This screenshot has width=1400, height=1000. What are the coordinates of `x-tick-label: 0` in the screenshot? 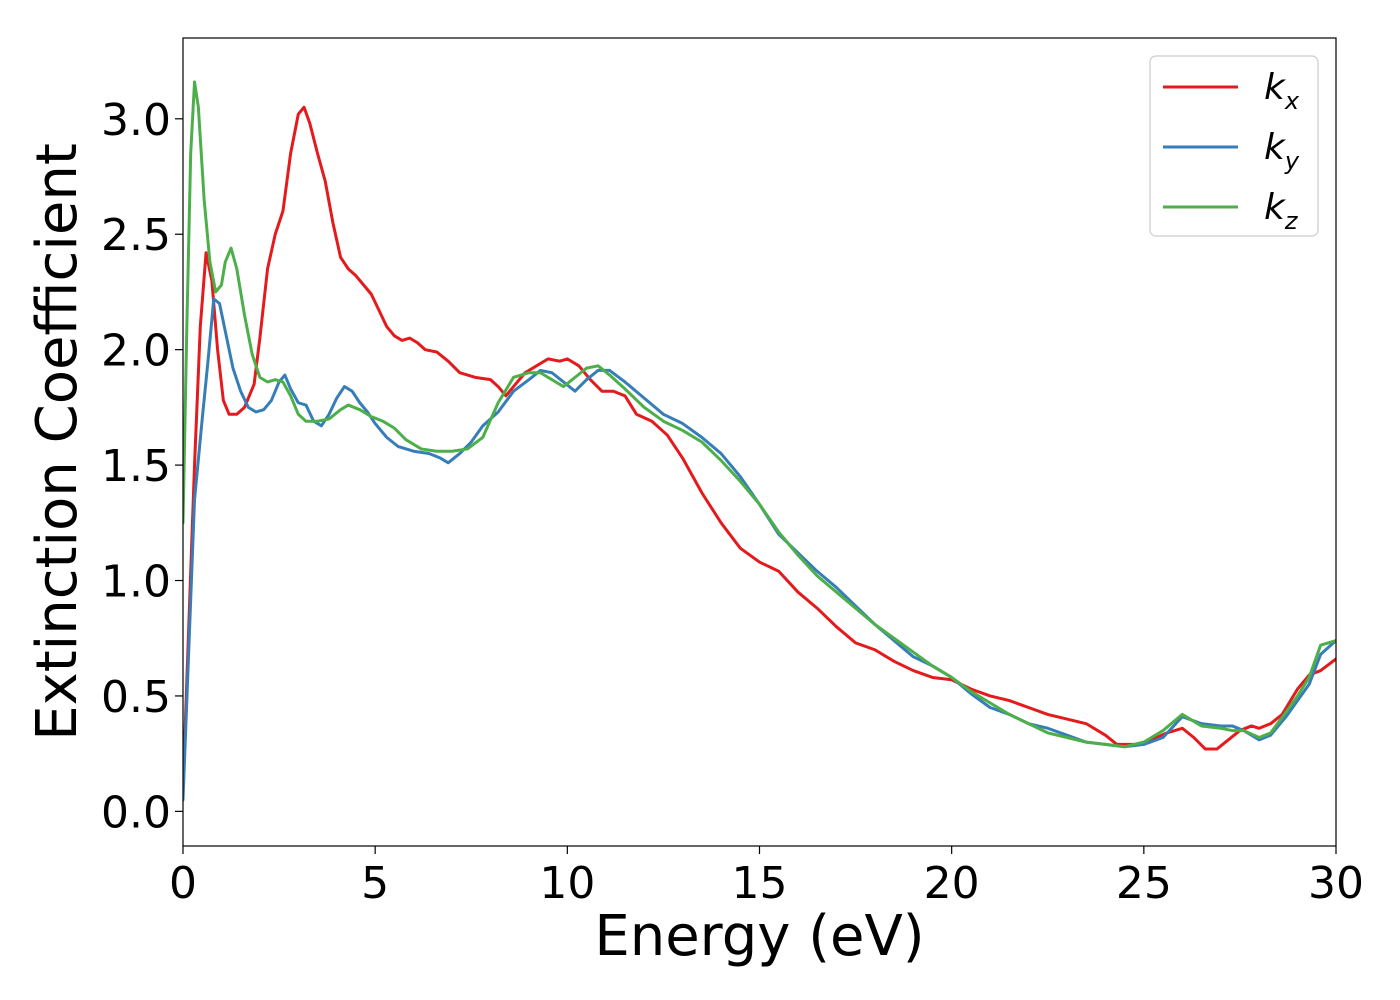 It's located at (183, 883).